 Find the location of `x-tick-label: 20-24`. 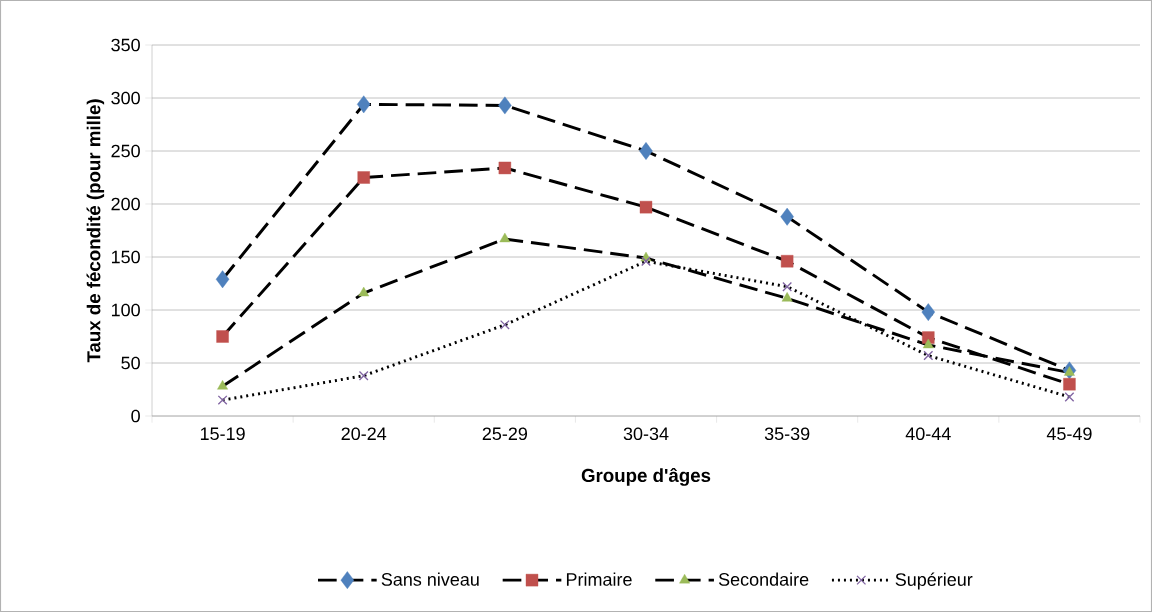

x-tick-label: 20-24 is located at coordinates (364, 434).